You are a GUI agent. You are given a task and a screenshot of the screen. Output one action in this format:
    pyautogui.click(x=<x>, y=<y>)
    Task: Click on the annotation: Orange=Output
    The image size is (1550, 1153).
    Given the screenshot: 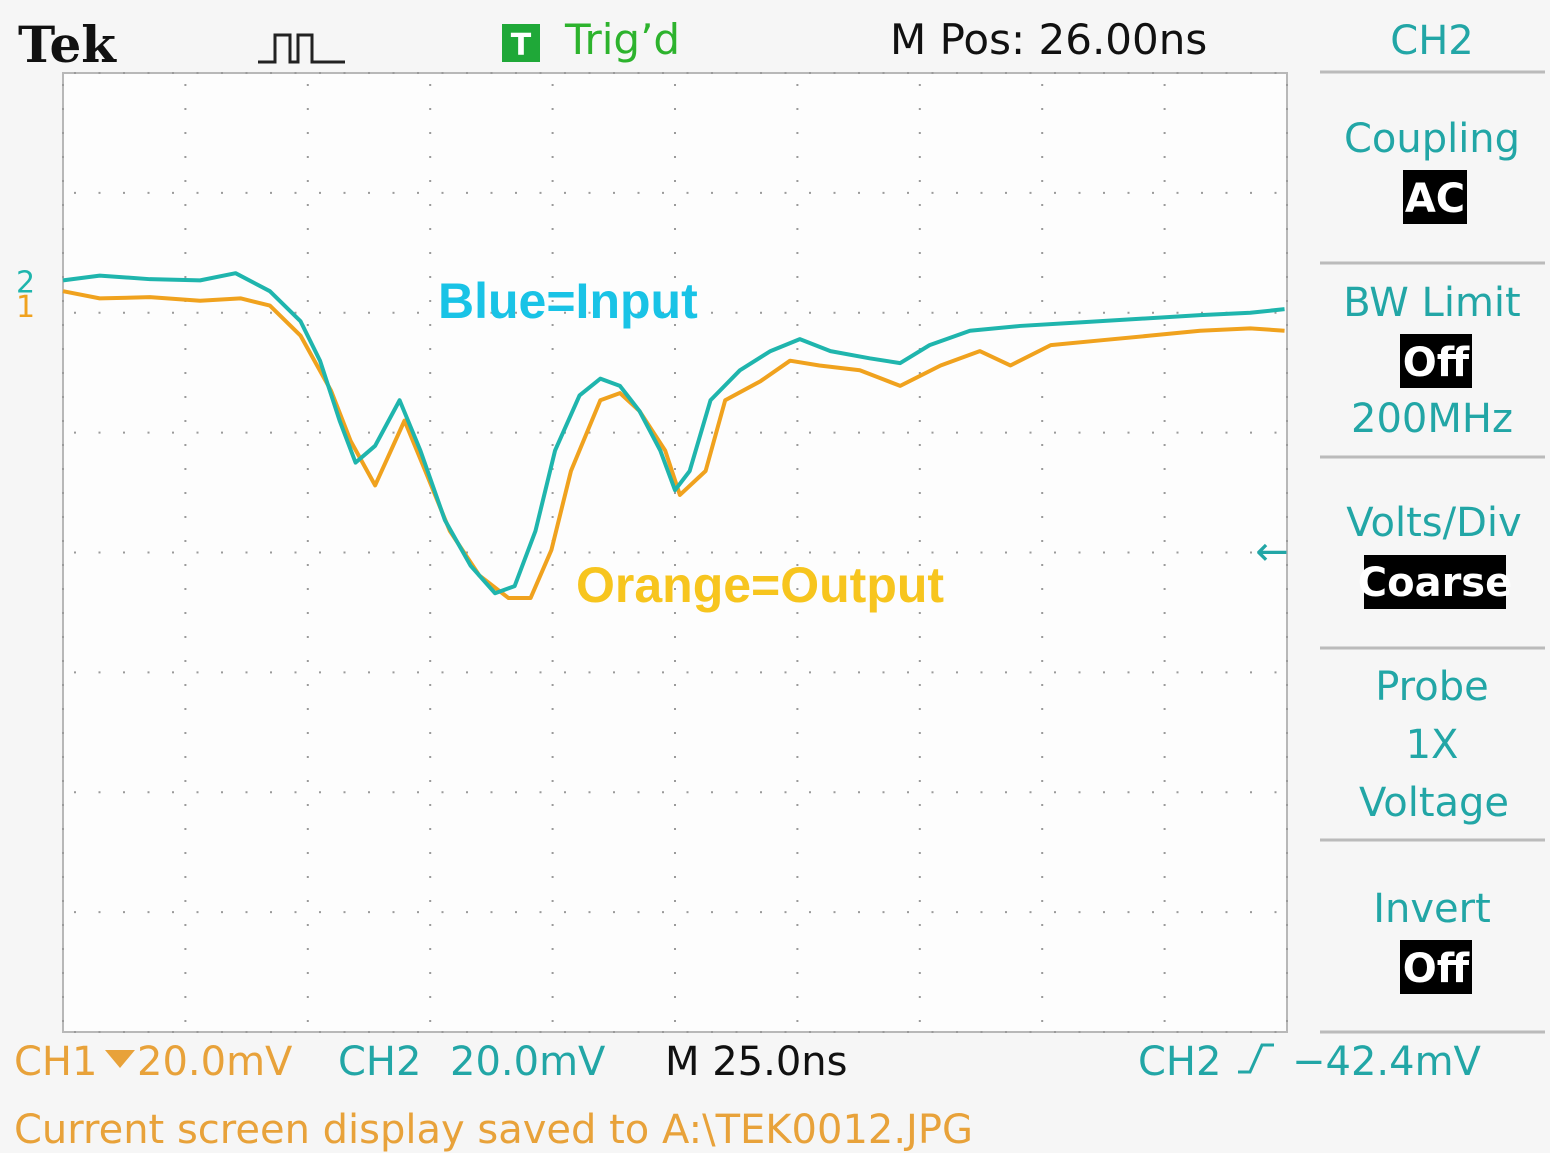 What is the action you would take?
    pyautogui.click(x=760, y=585)
    